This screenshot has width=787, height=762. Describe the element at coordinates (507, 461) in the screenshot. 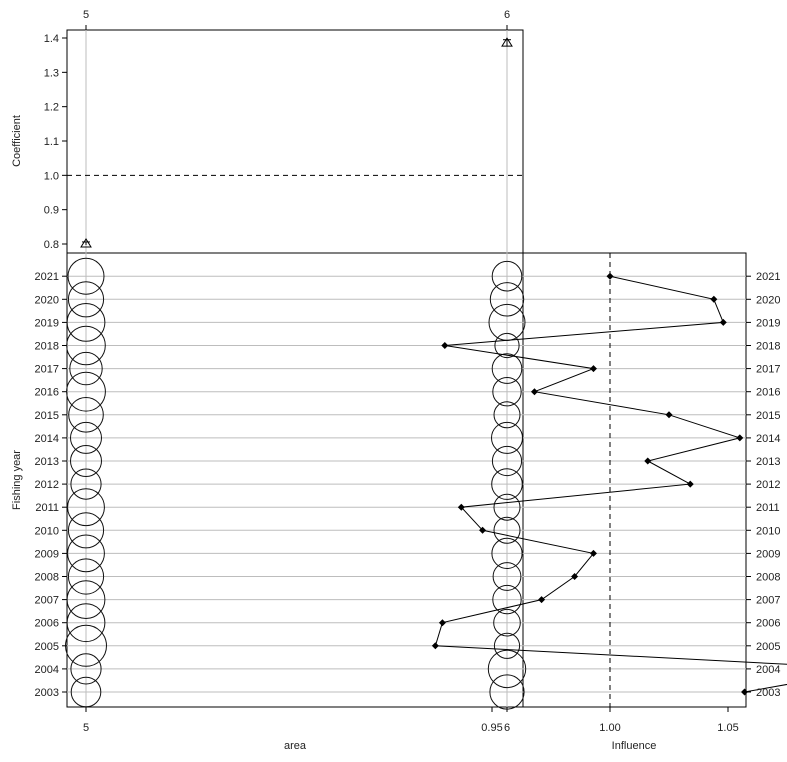

I see `bubble-area-6-2013` at that location.